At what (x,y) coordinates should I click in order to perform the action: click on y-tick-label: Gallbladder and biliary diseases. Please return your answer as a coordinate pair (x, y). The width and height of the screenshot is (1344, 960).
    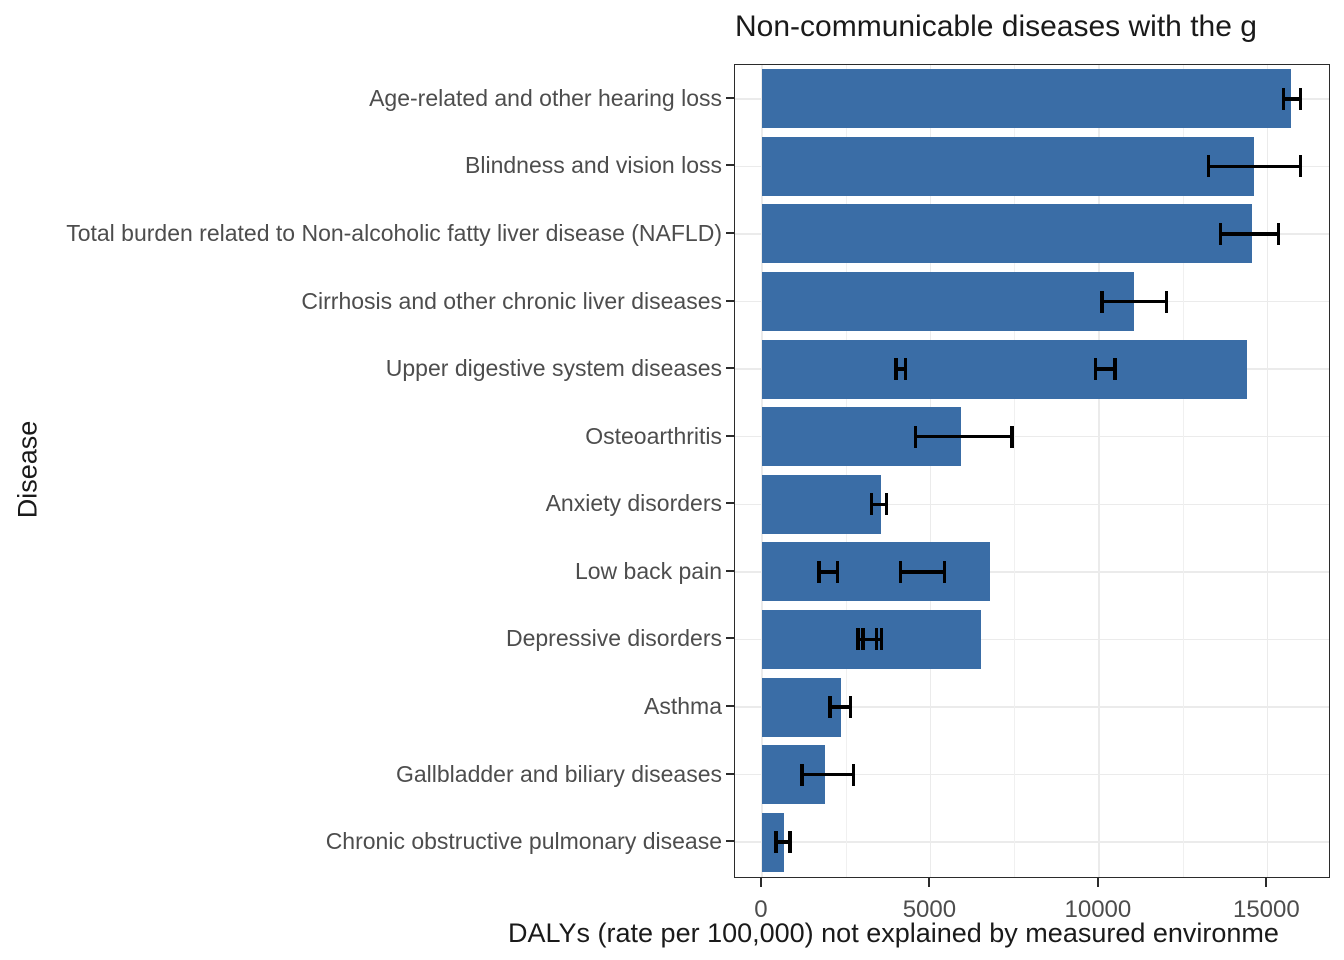
    Looking at the image, I should click on (558, 773).